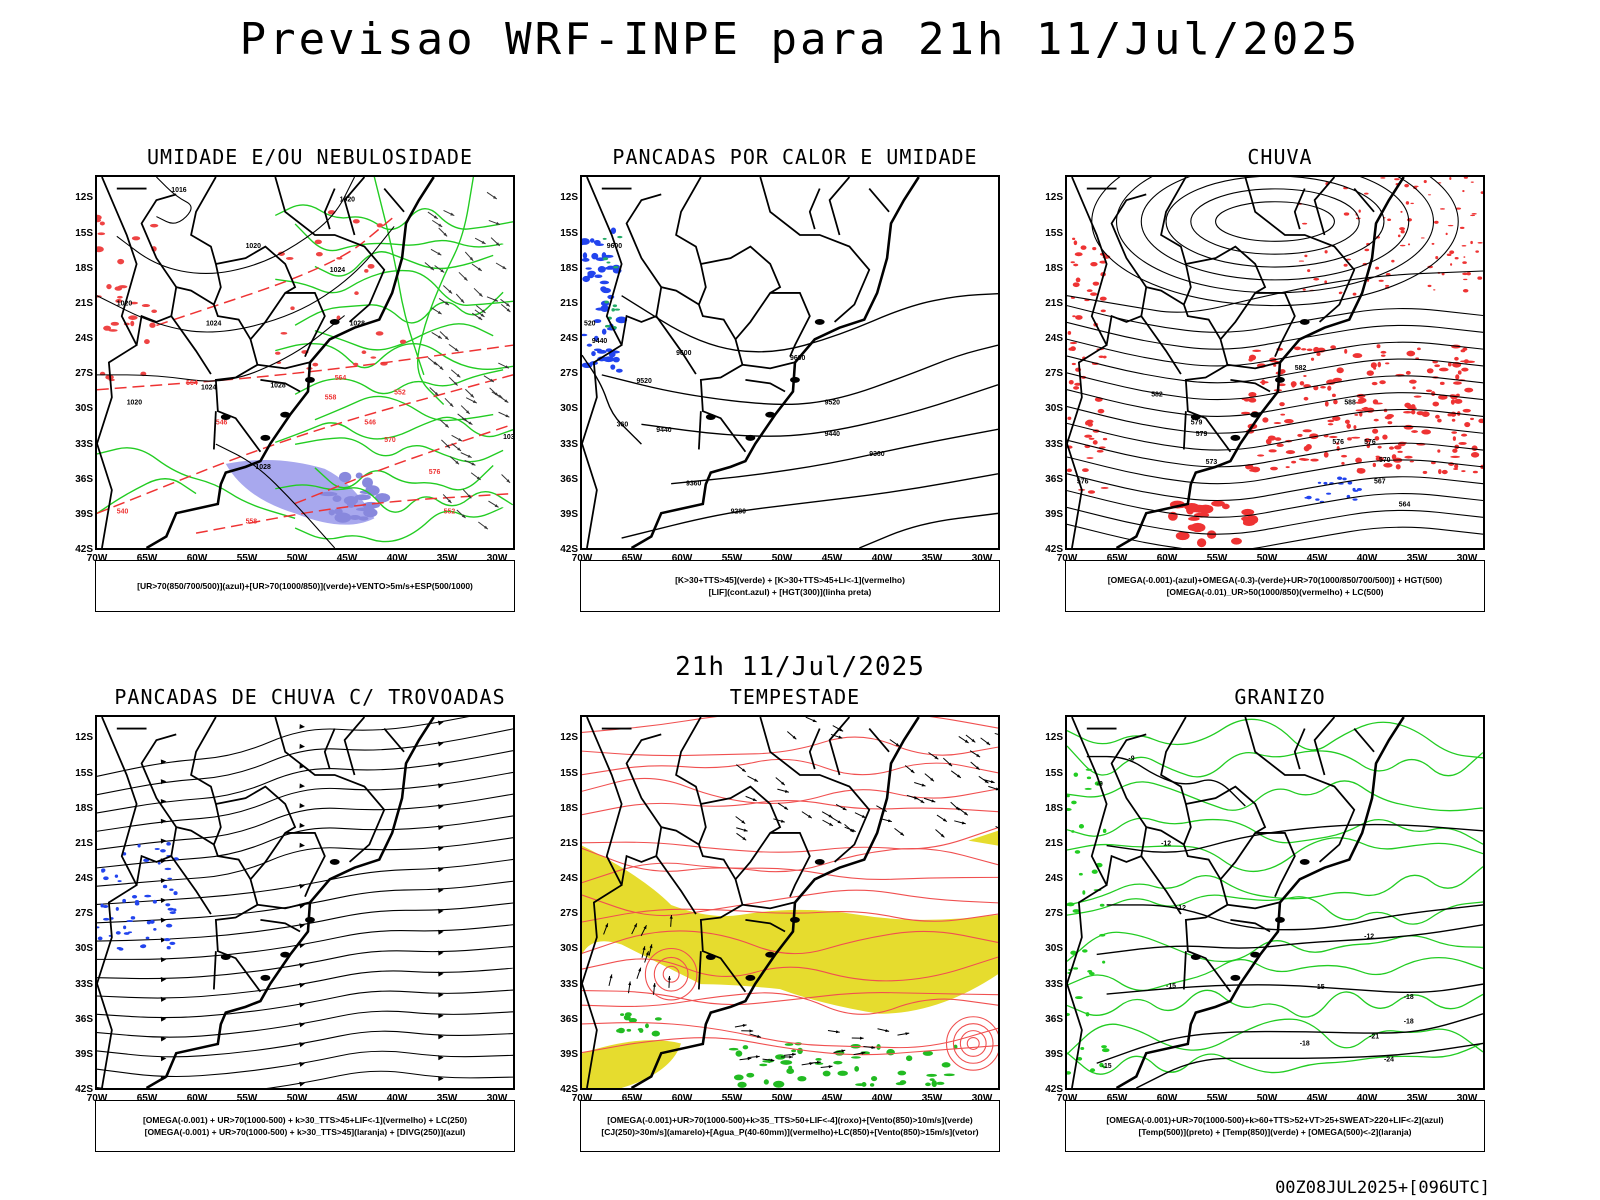  What do you see at coordinates (1467, 558) in the screenshot?
I see `longitude-label: 30W` at bounding box center [1467, 558].